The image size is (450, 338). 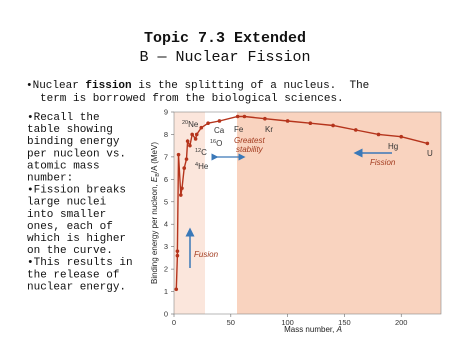 What do you see at coordinates (76, 239) in the screenshot?
I see `bullet-line: which is higher` at bounding box center [76, 239].